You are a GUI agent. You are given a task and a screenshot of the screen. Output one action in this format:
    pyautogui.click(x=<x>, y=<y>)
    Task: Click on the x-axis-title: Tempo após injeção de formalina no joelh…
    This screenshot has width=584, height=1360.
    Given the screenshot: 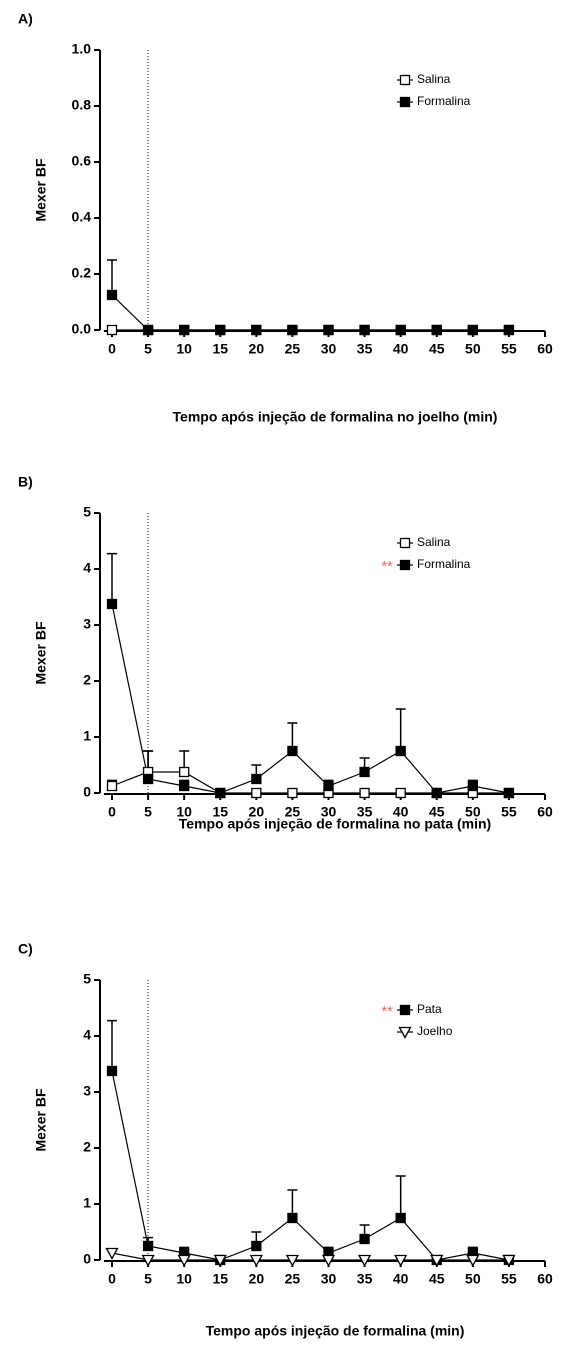 What is the action you would take?
    pyautogui.click(x=335, y=417)
    